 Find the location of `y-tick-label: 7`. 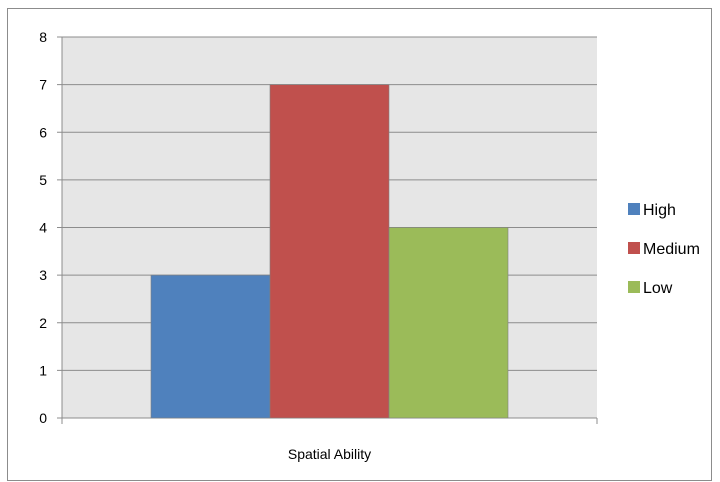

y-tick-label: 7 is located at coordinates (43, 85).